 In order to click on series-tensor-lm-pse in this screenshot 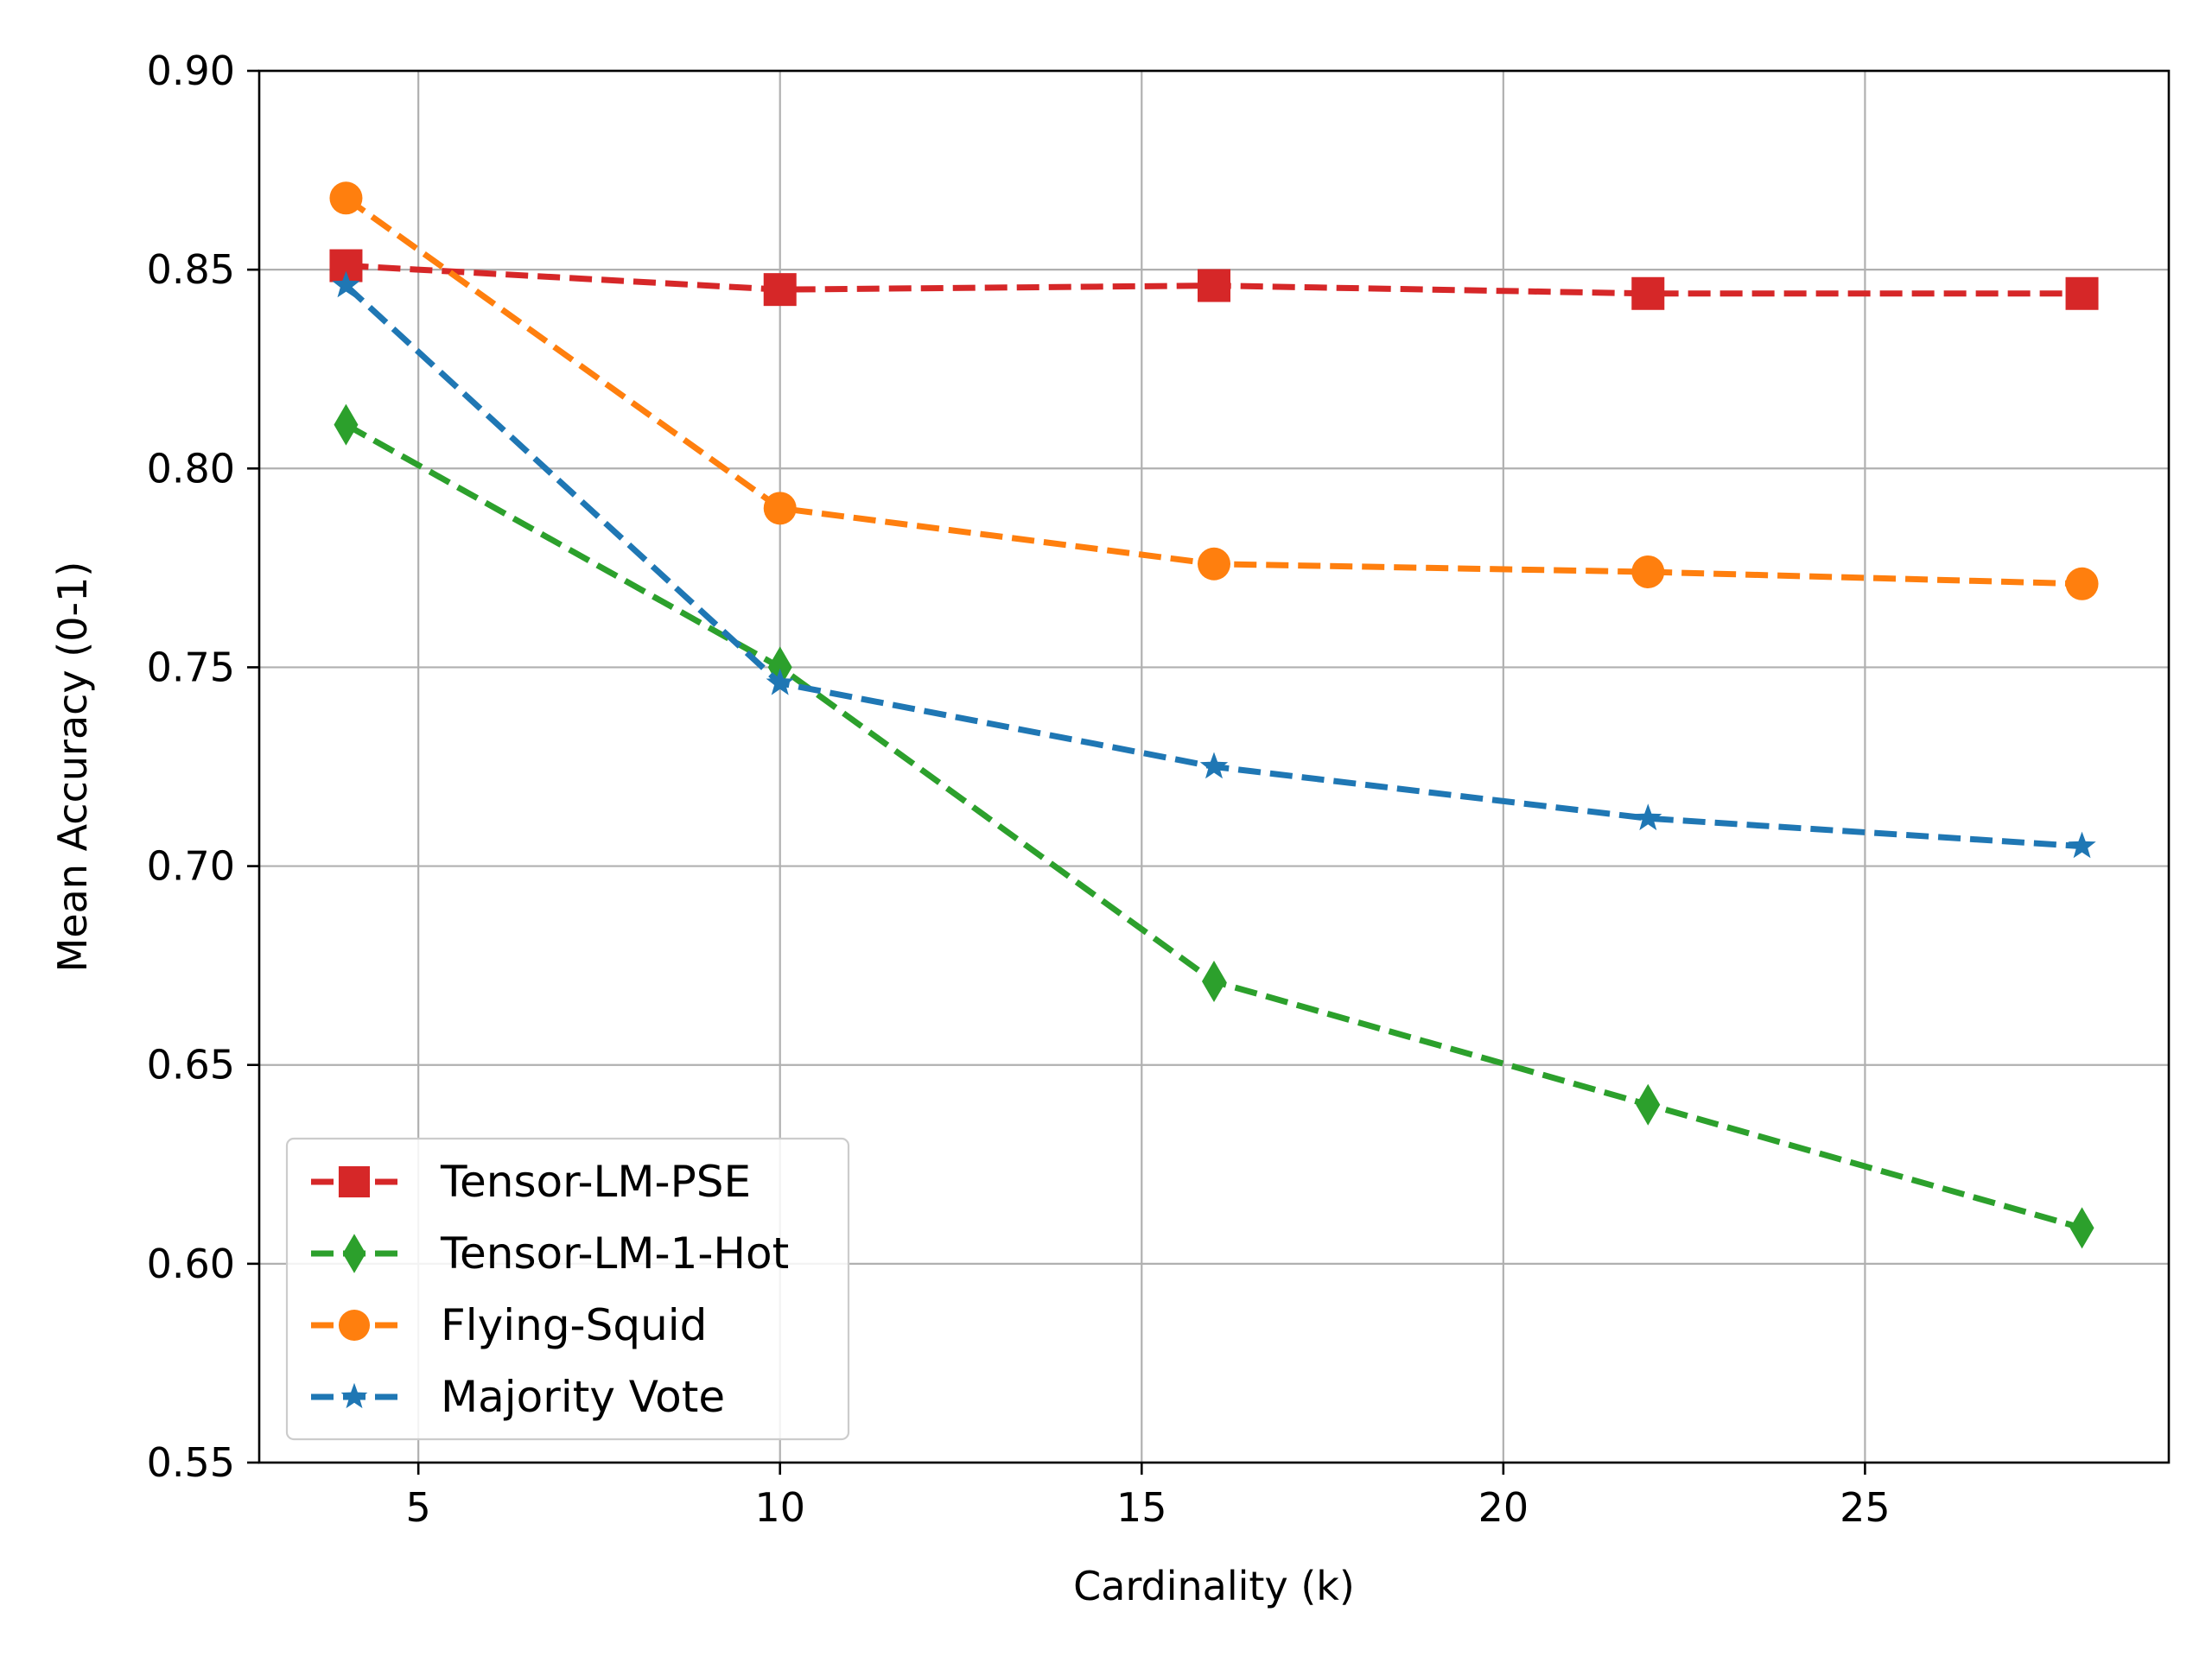, I will do `click(1214, 279)`.